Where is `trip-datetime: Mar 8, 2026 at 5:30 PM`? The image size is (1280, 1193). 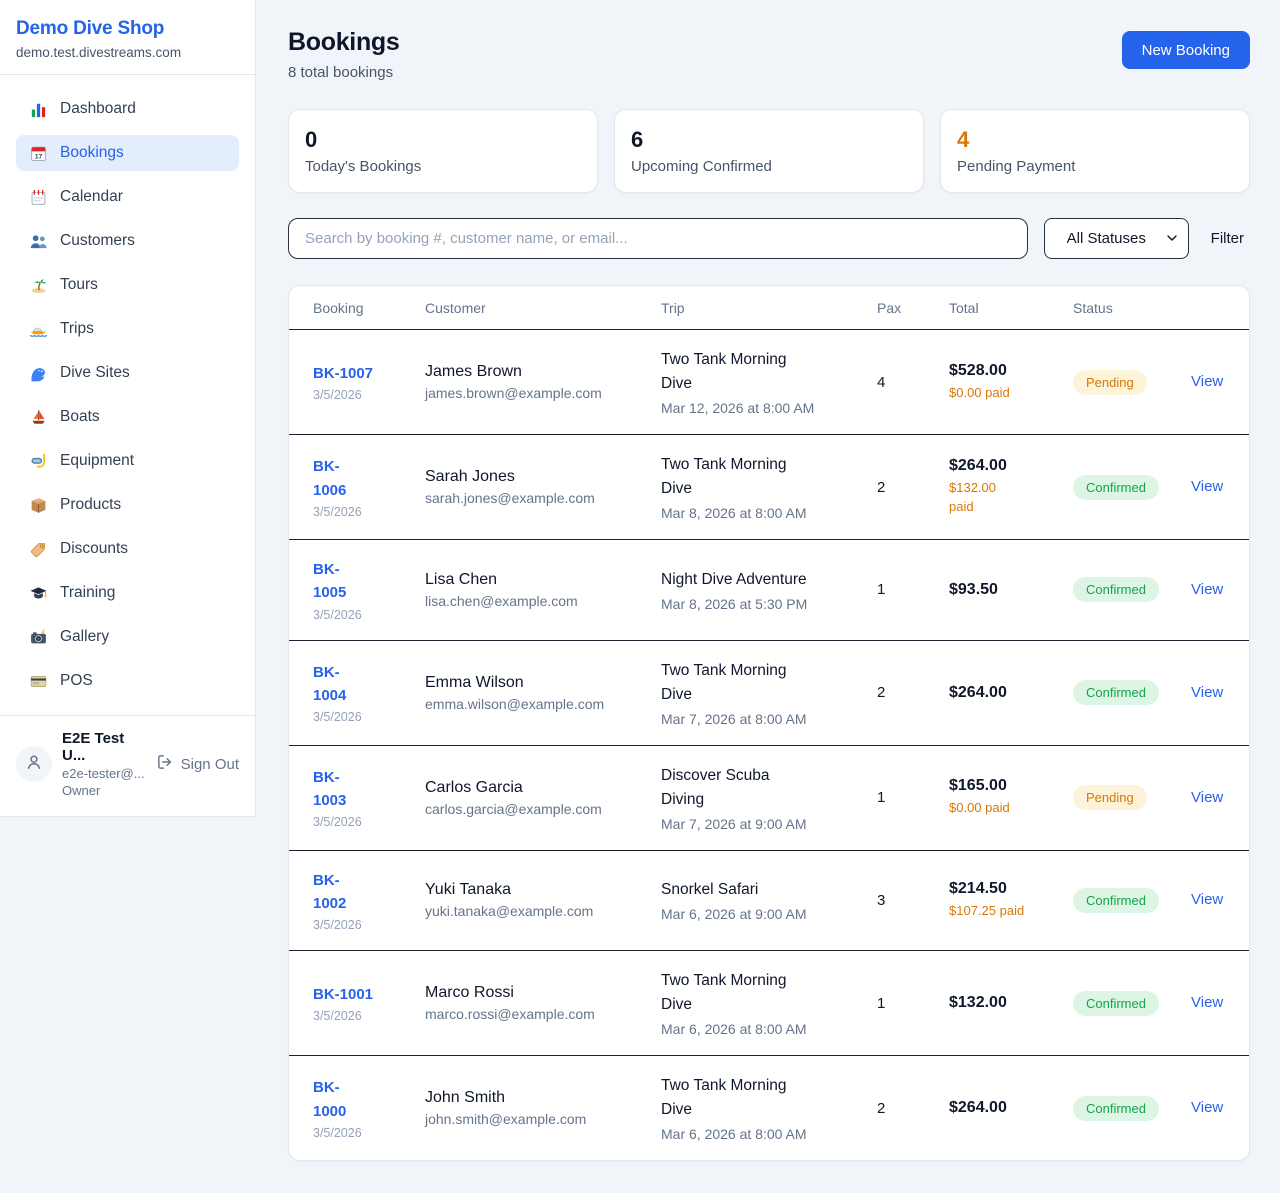
trip-datetime: Mar 8, 2026 at 5:30 PM is located at coordinates (734, 603).